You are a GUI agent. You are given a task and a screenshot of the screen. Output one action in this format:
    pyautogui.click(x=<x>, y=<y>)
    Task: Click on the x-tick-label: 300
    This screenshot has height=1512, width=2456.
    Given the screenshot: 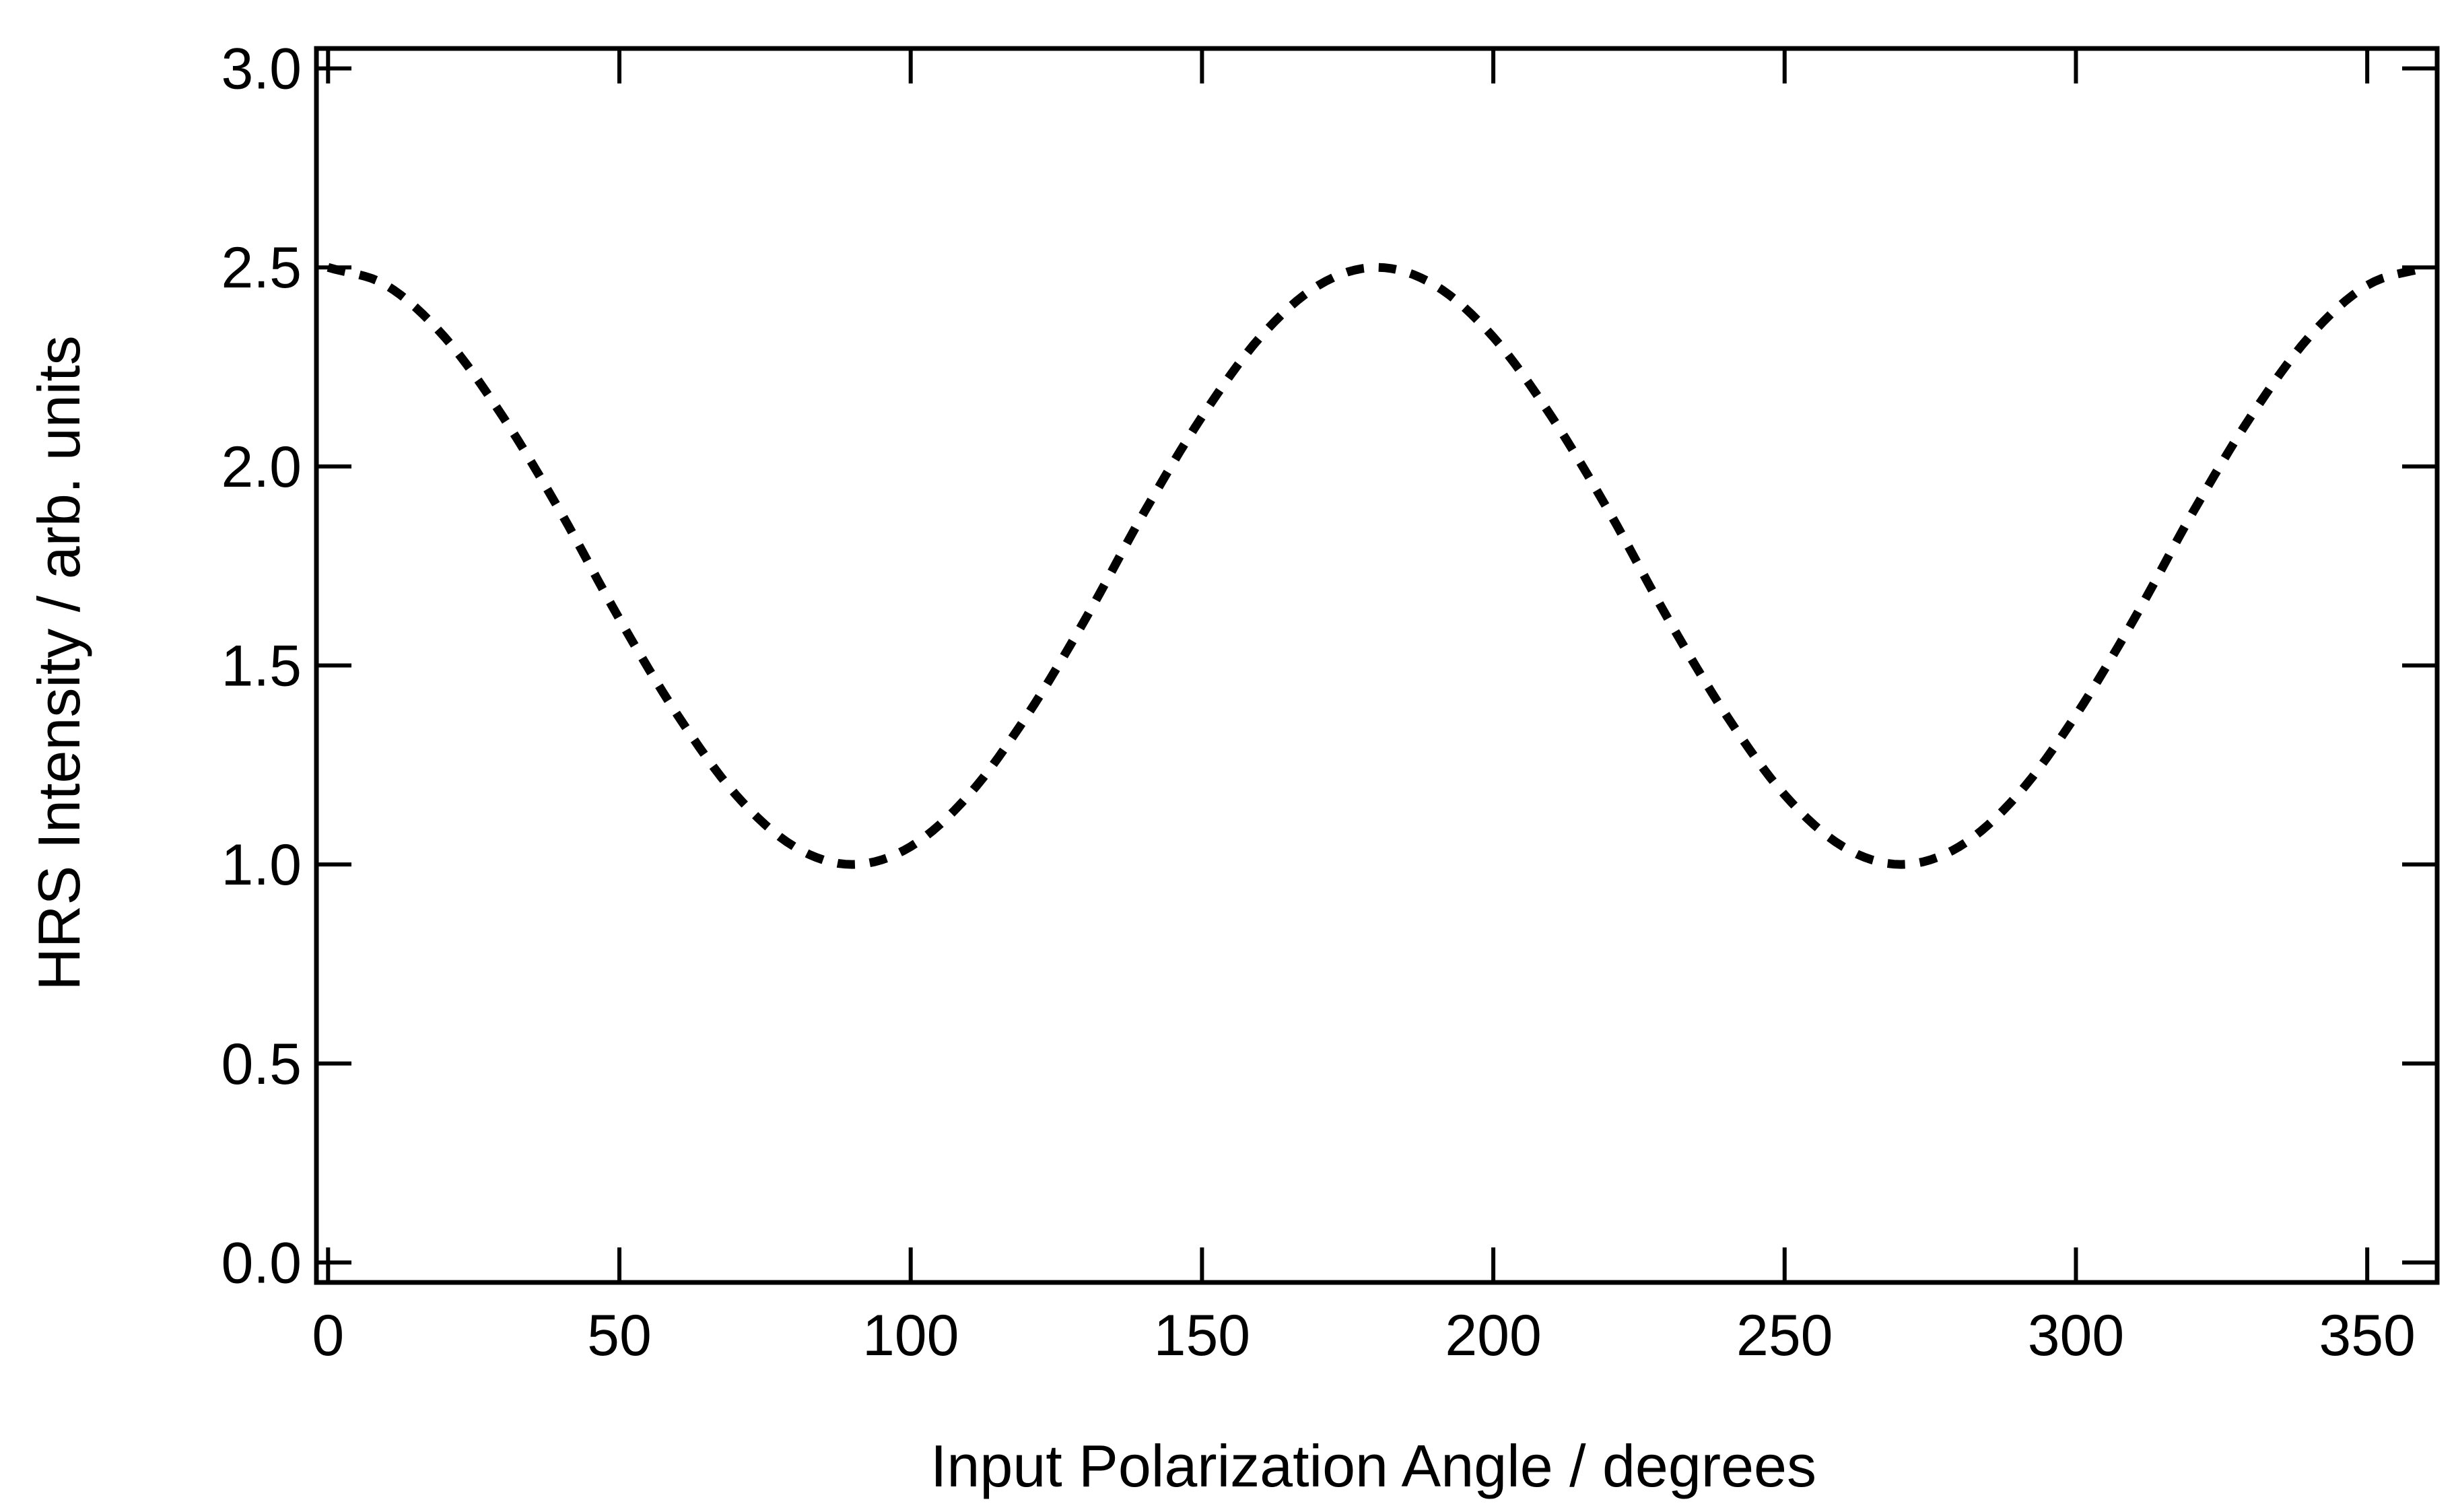 What is the action you would take?
    pyautogui.click(x=2077, y=1335)
    